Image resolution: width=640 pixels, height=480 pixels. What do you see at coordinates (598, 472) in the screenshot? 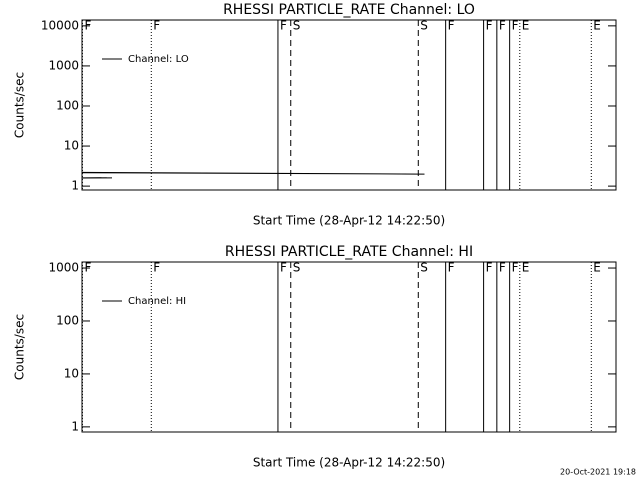
I see `footer: 20-Oct-2021 19:18` at bounding box center [598, 472].